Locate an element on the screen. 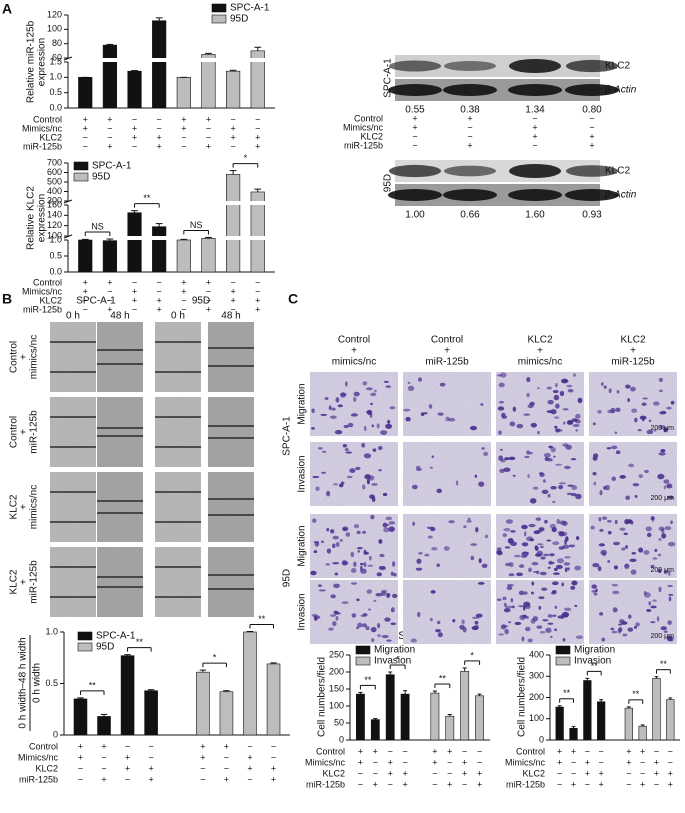  condition-label: KLC2 is located at coordinates (333, 773).